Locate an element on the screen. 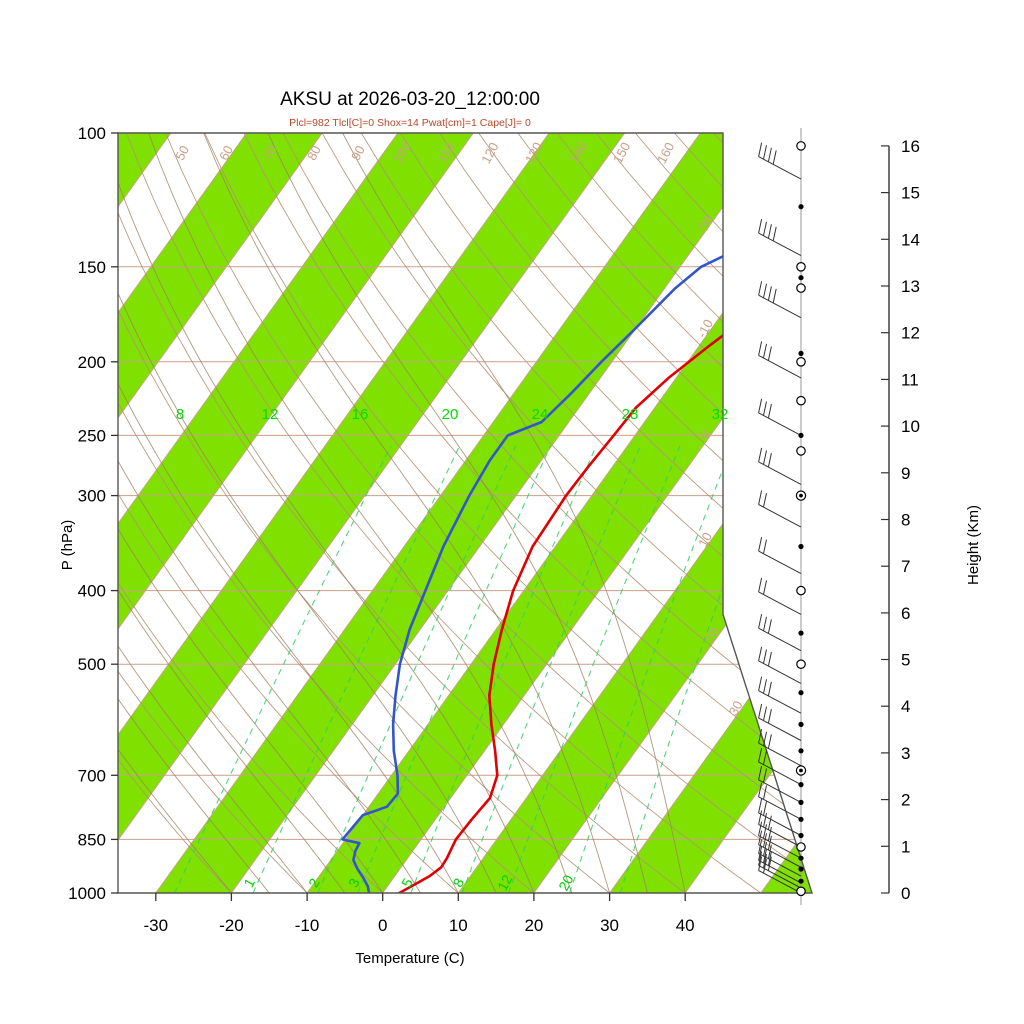 The width and height of the screenshot is (1024, 1024). temperature-tick-label: 40 is located at coordinates (685, 925).